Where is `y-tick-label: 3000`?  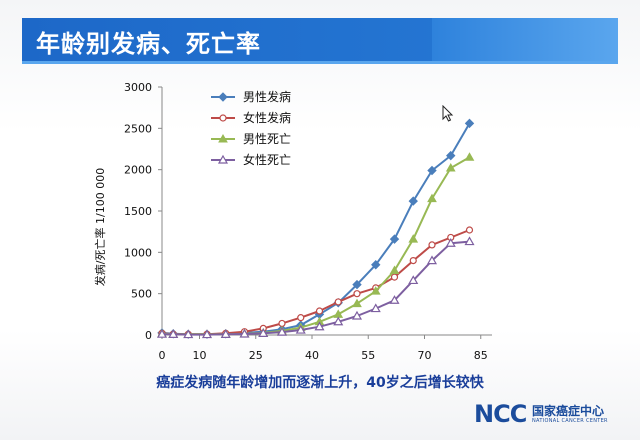 y-tick-label: 3000 is located at coordinates (138, 87).